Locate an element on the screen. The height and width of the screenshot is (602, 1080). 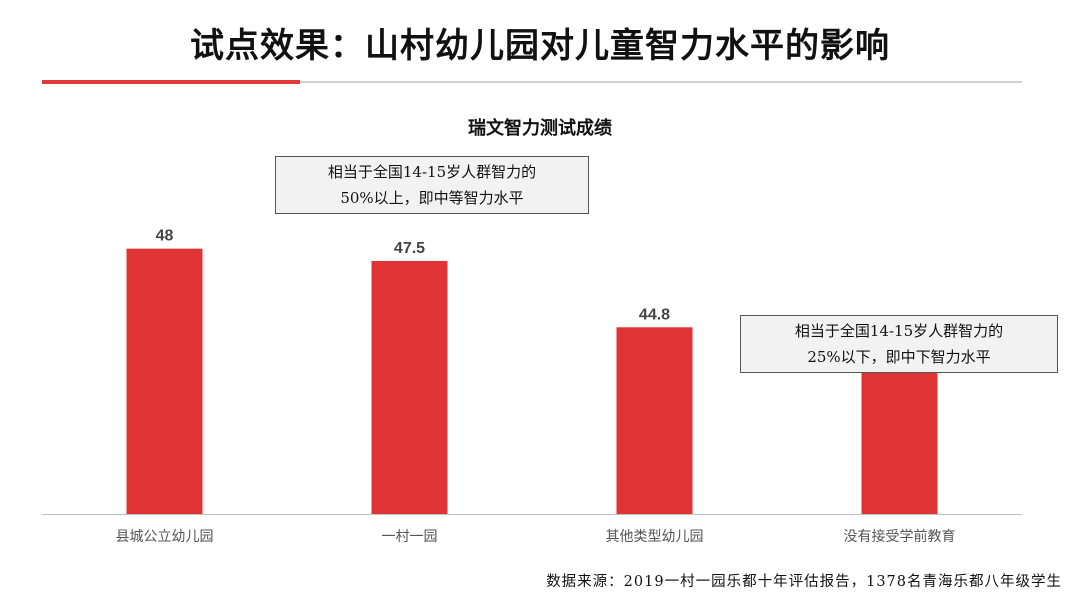
title-accent-bar is located at coordinates (171, 82).